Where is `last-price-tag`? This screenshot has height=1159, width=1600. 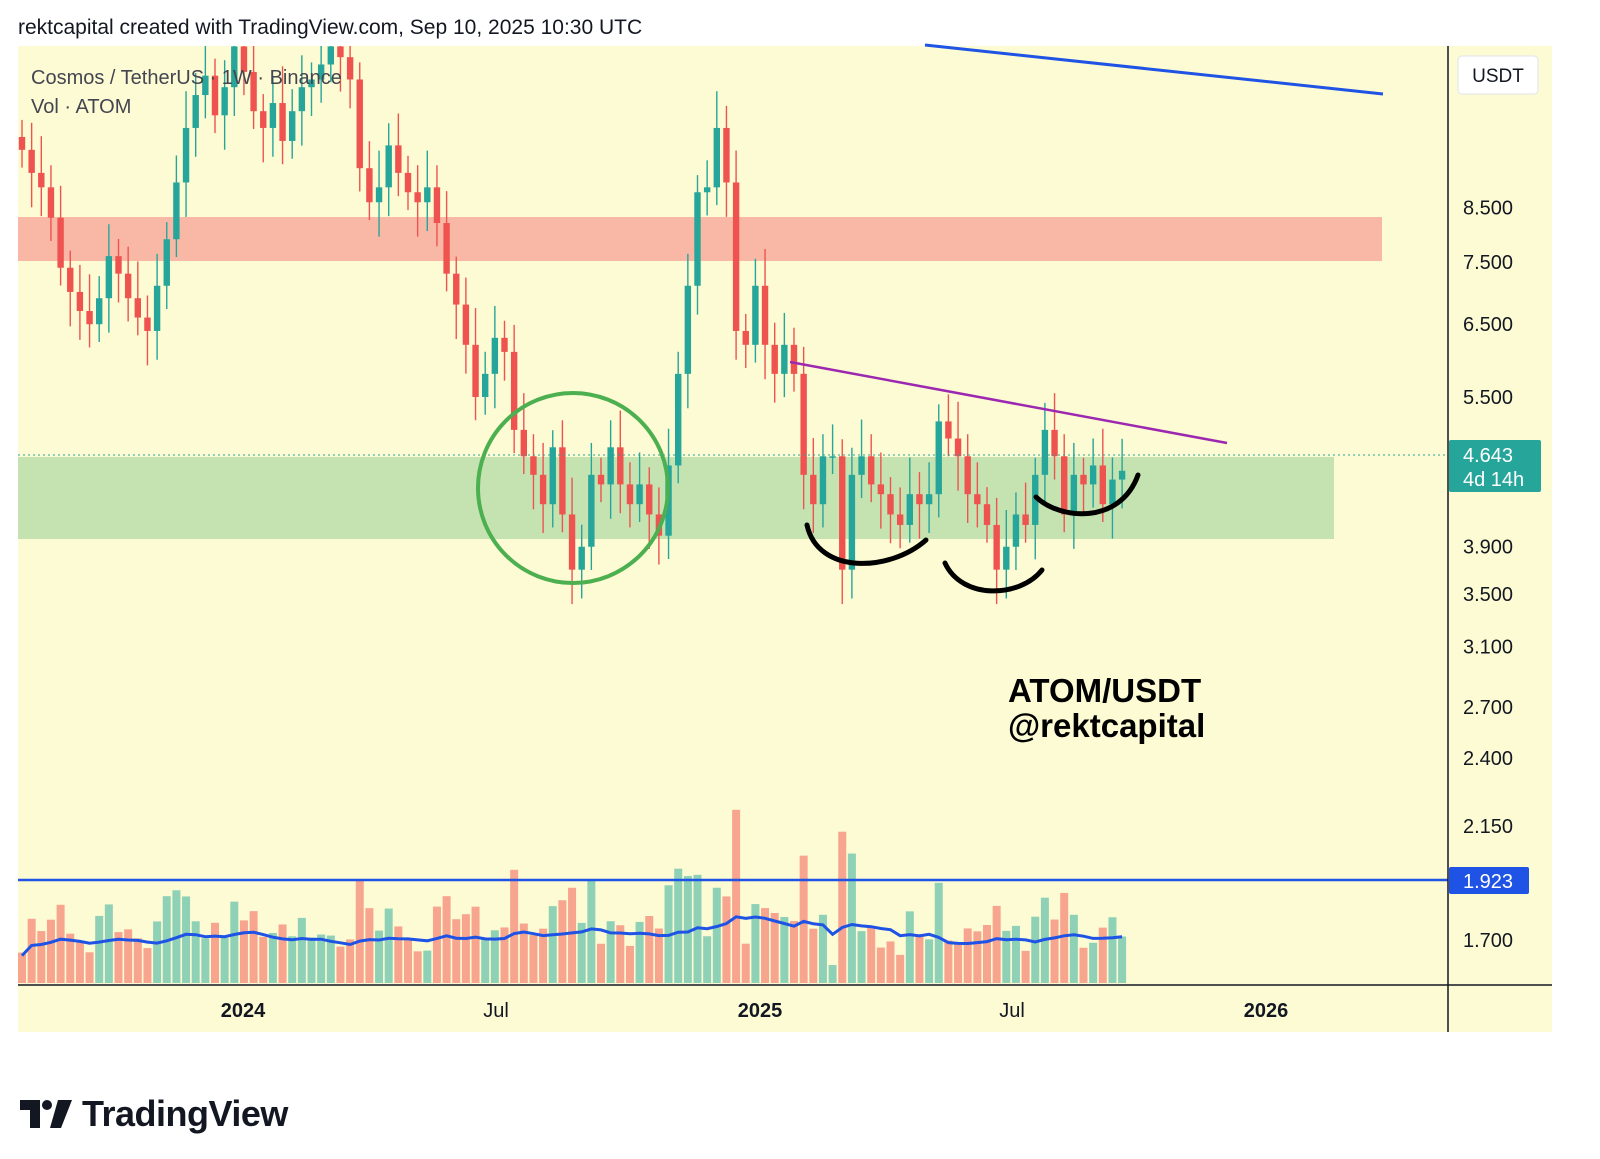 last-price-tag is located at coordinates (1495, 466).